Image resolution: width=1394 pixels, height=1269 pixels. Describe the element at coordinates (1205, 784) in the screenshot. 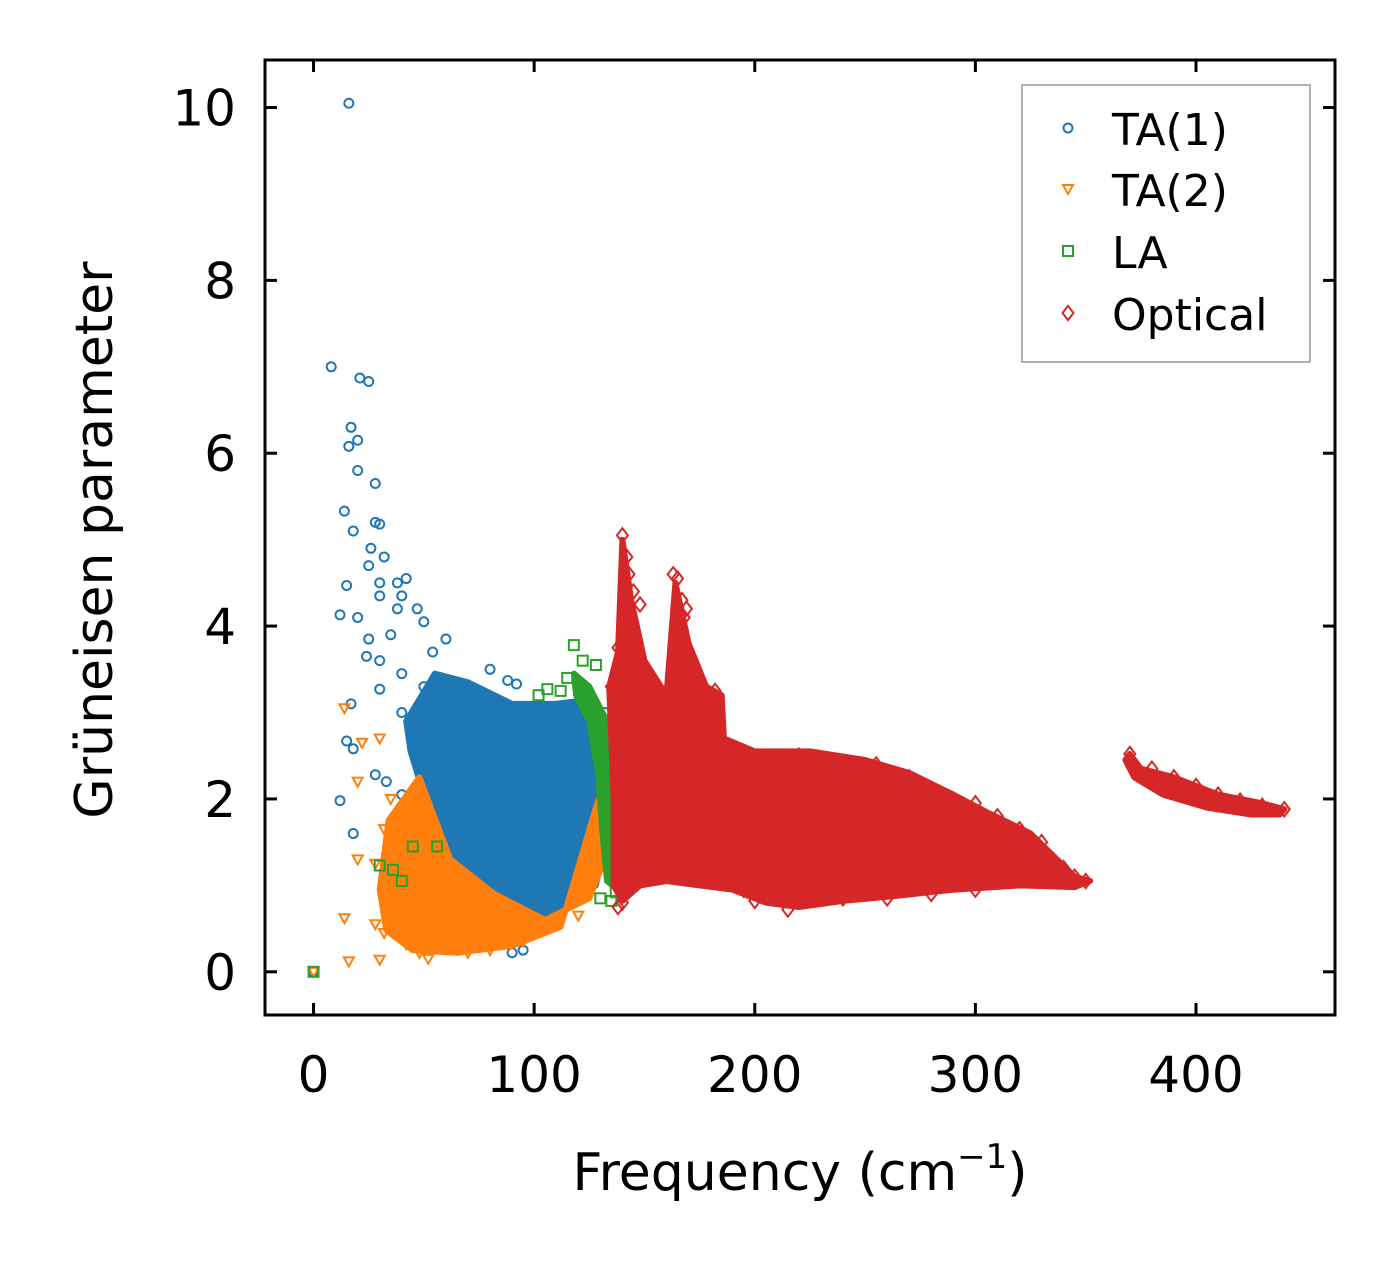

I see `series-optical-high-branch` at that location.